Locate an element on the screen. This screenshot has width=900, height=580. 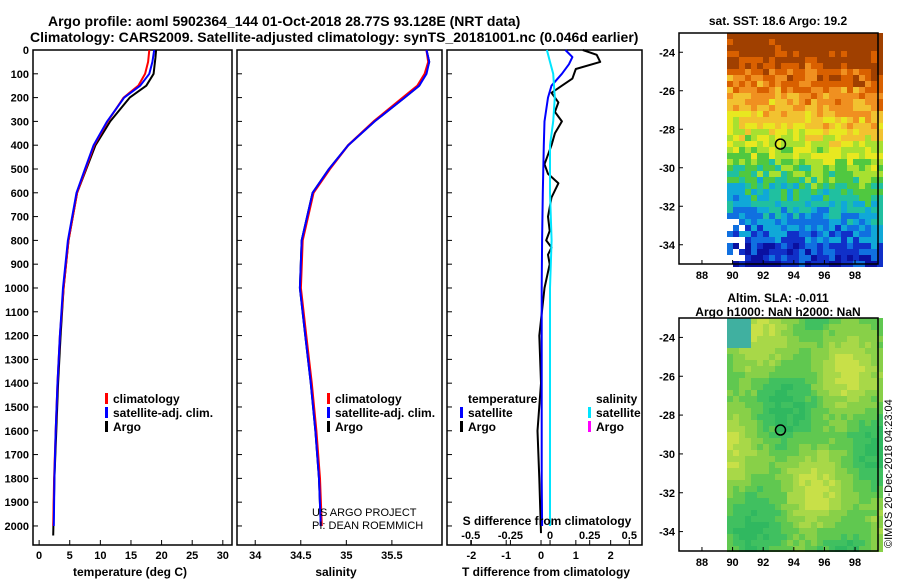
y-tick-label: 200 is located at coordinates (20, 99).